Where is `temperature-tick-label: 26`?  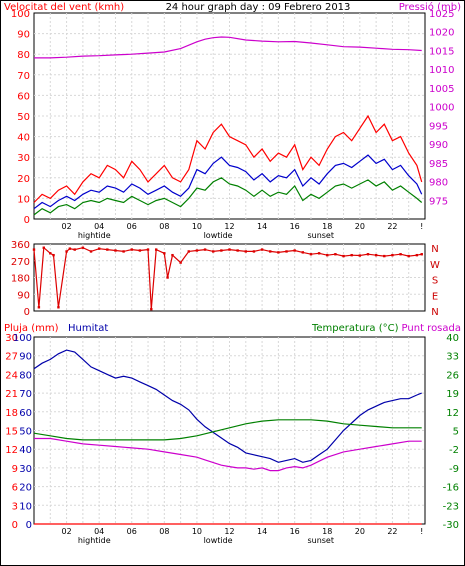 temperature-tick-label: 26 is located at coordinates (452, 375).